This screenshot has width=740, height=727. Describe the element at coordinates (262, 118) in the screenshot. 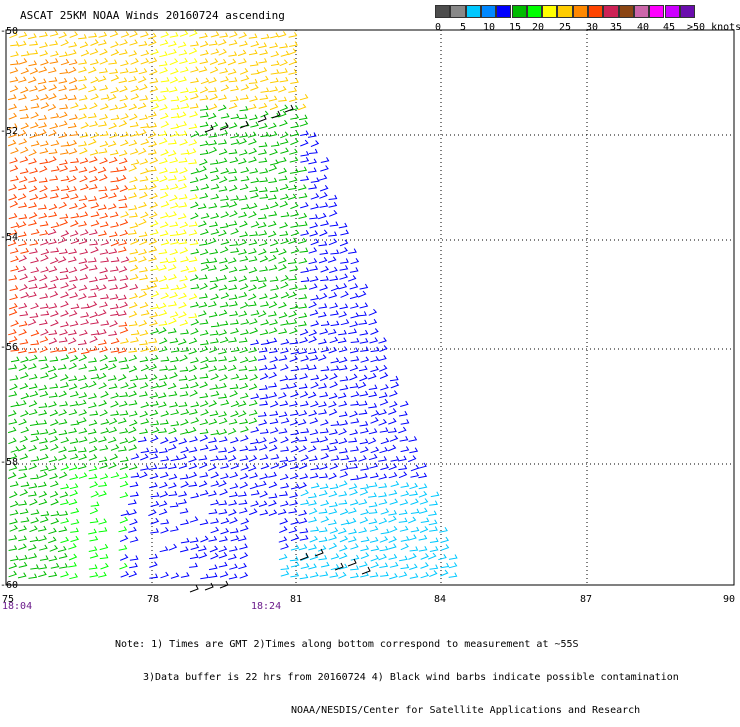

I see `wind-barb-contaminated` at that location.